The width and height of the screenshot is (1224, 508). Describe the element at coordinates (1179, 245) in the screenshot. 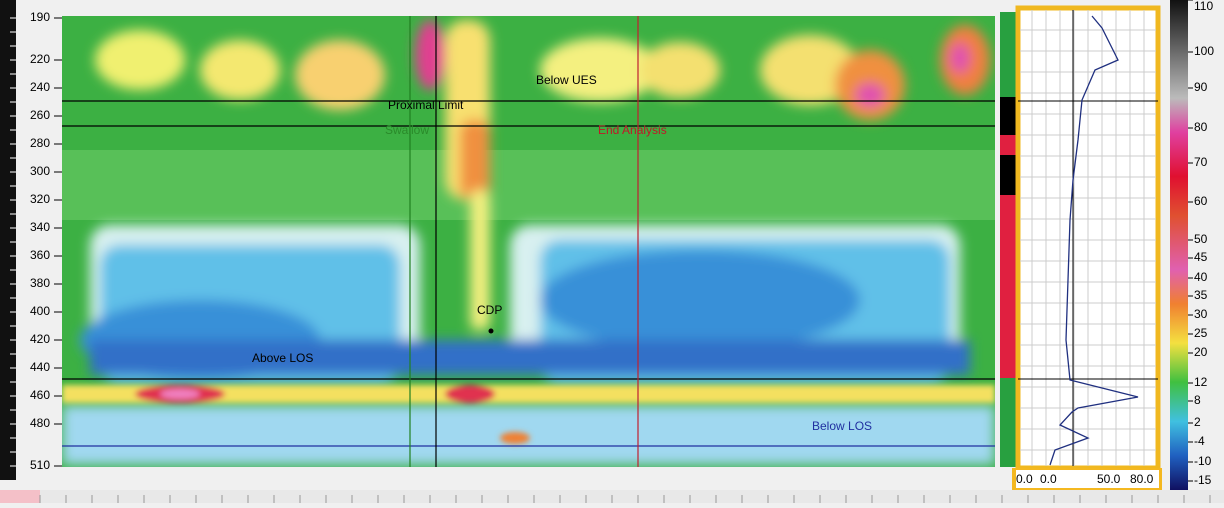

I see `color-scale` at that location.